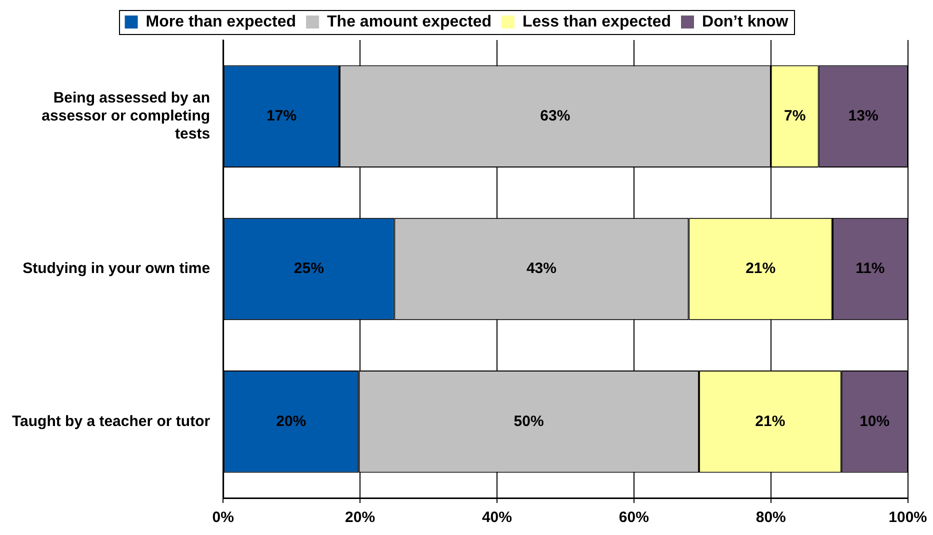  Describe the element at coordinates (633, 517) in the screenshot. I see `x-tick-label: 60%` at that location.